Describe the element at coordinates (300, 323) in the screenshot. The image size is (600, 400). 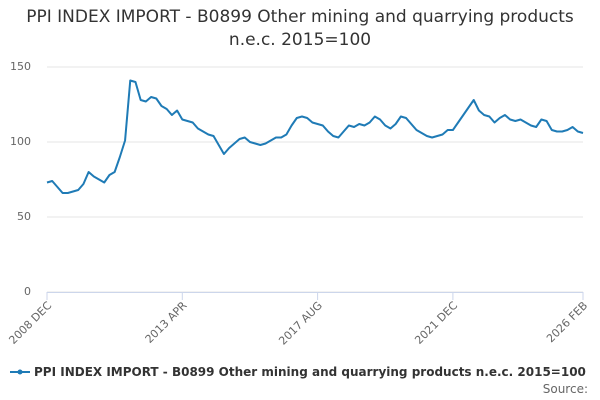
I see `x-tick-label: 2017 AUG` at that location.